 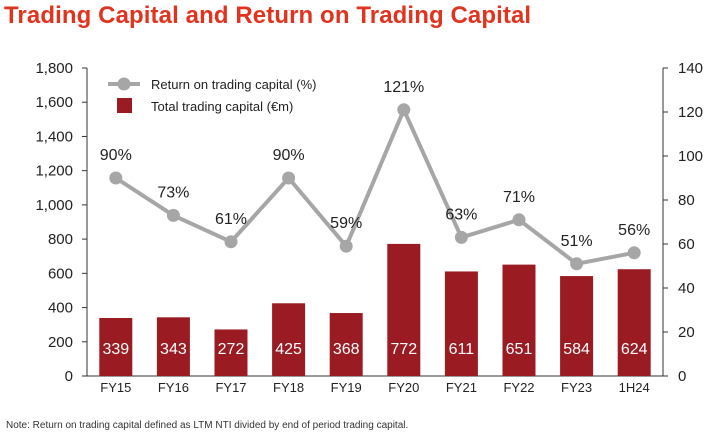 I want to click on bar-data-label: 624, so click(x=634, y=349).